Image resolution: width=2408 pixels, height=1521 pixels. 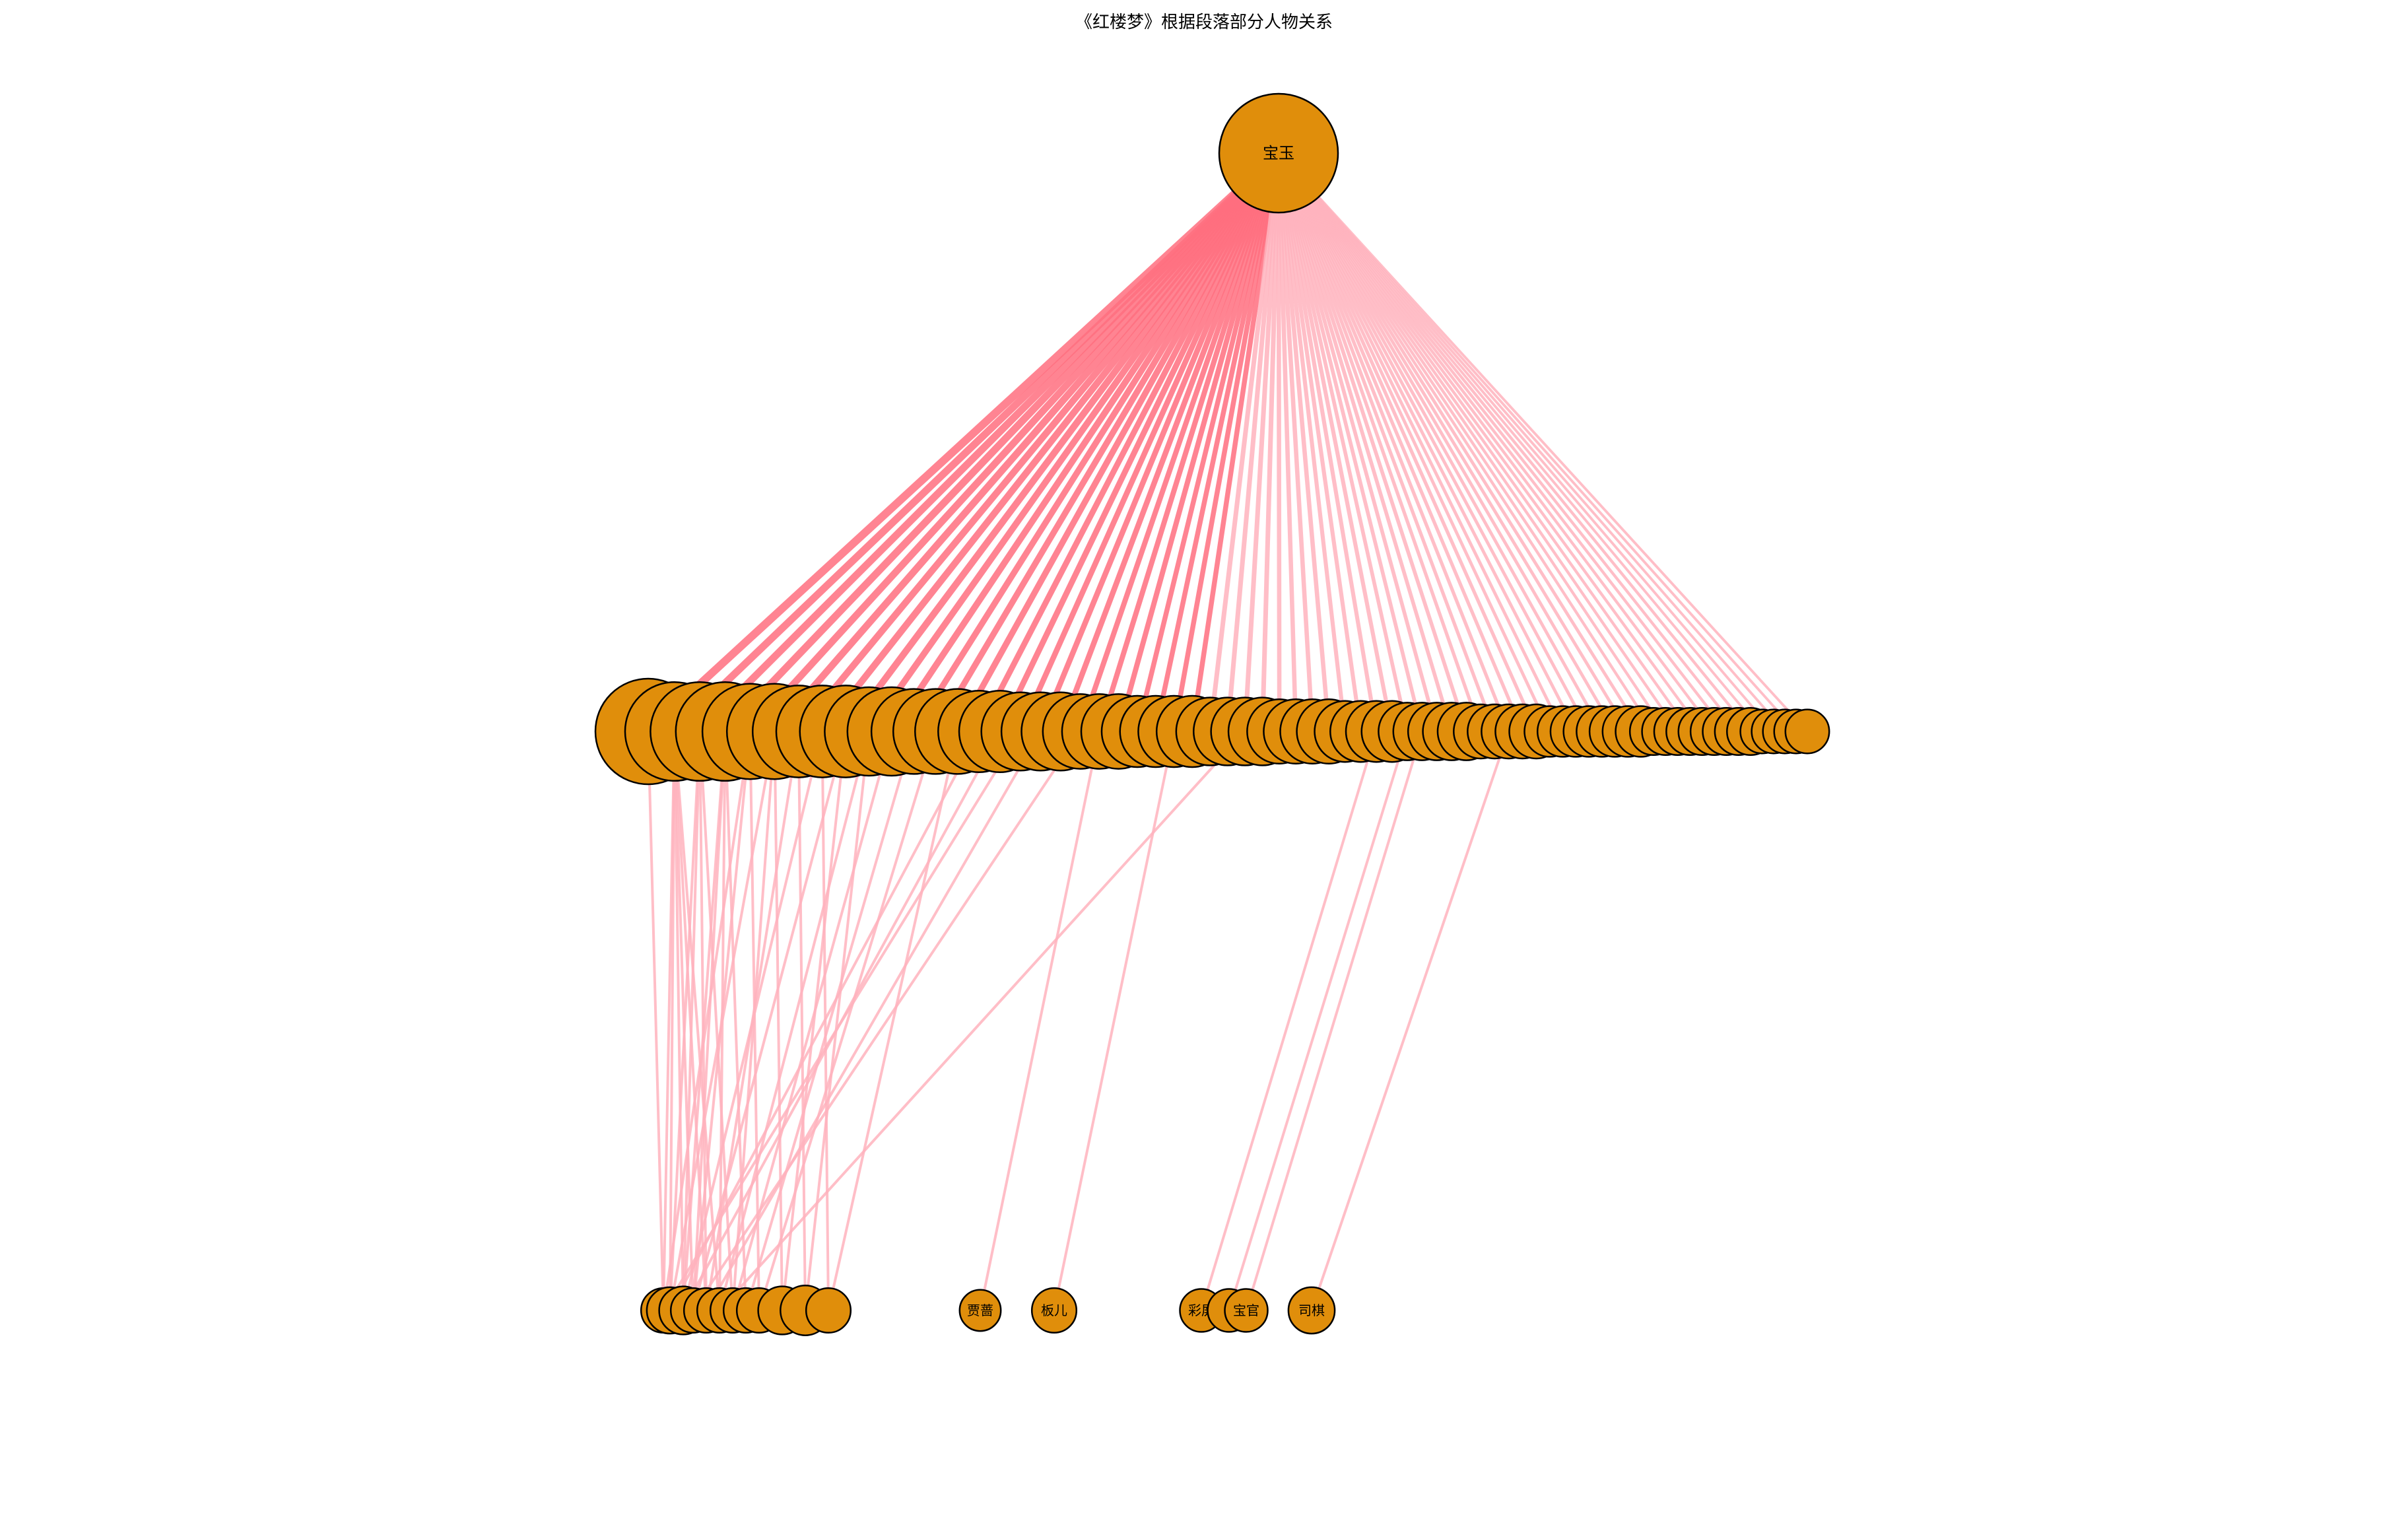 I want to click on node-label: 宝官, so click(x=1246, y=1310).